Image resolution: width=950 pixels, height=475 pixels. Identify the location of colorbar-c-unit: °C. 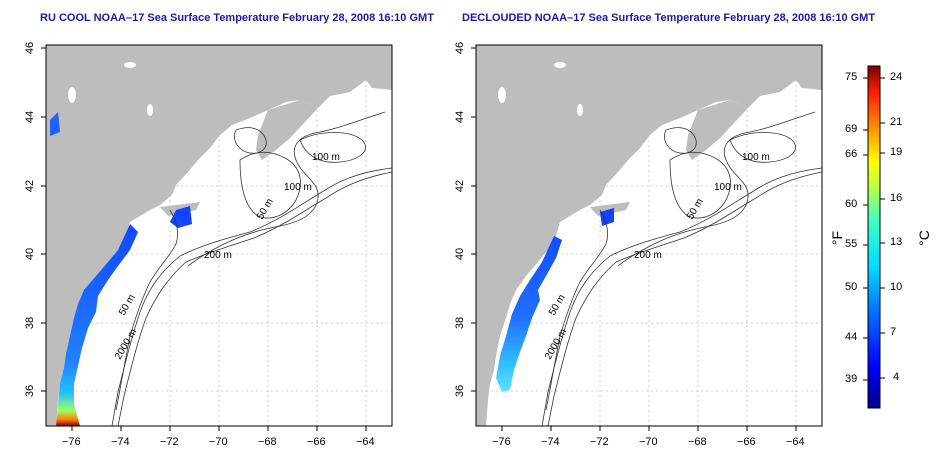
(923, 238).